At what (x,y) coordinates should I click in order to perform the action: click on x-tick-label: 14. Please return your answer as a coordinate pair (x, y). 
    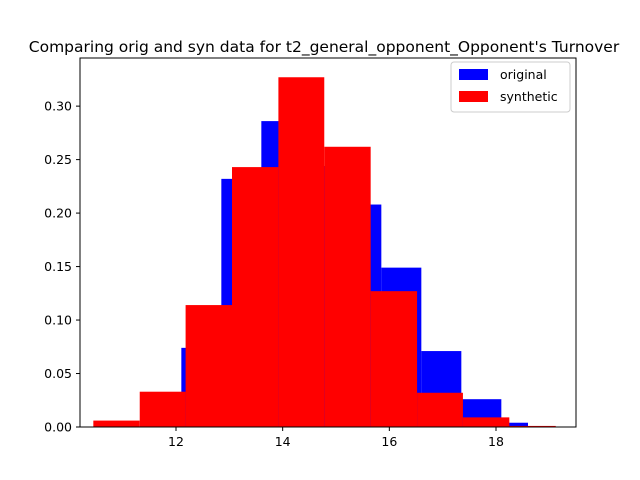
    Looking at the image, I should click on (283, 441).